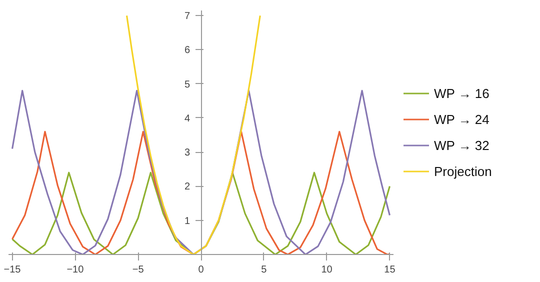 Image resolution: width=540 pixels, height=282 pixels. Describe the element at coordinates (187, 153) in the screenshot. I see `y-tick-label: 3` at that location.